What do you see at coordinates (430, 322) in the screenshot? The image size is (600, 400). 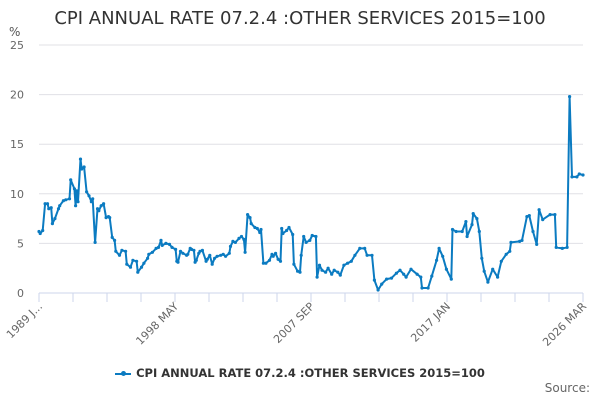 I see `x-tick-label: 2017 JAN` at bounding box center [430, 322].